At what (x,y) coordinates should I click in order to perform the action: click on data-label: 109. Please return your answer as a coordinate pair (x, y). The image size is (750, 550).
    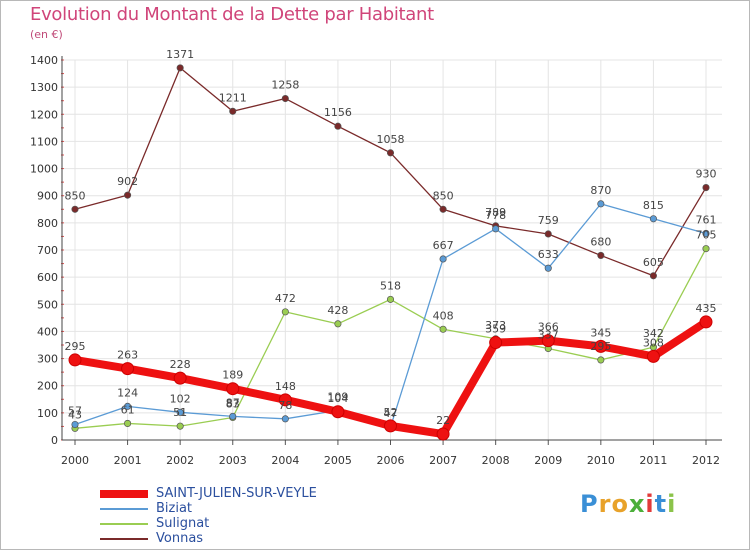
    Looking at the image, I should click on (337, 396).